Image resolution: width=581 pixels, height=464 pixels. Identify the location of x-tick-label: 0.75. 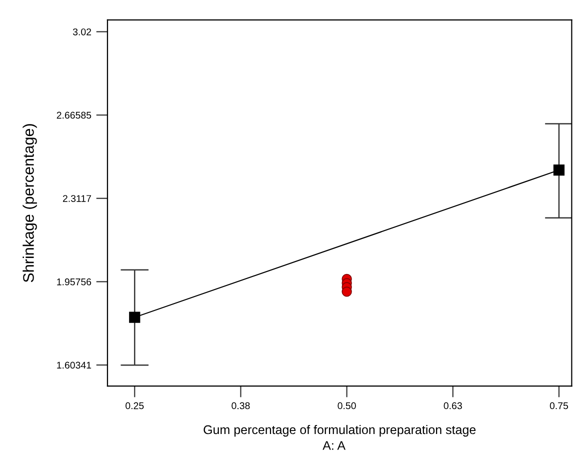
(559, 406).